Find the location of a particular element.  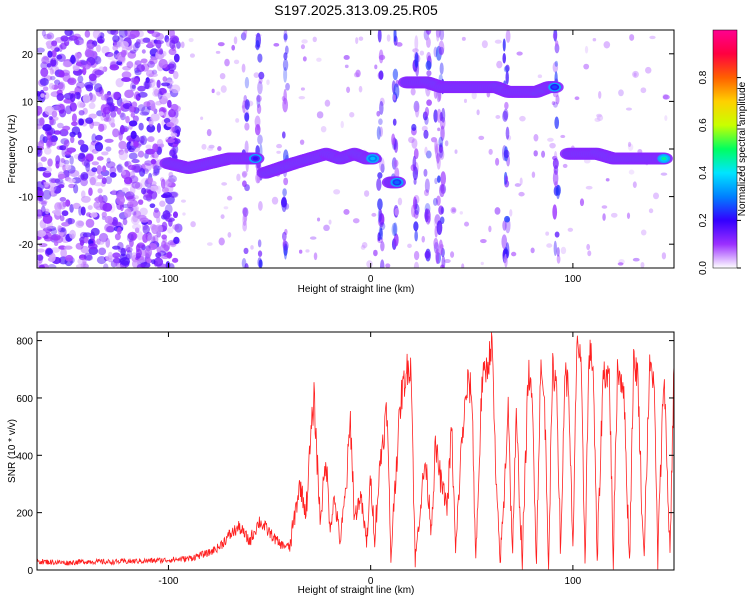

colorbar-tick-label: 0.4 is located at coordinates (703, 172).